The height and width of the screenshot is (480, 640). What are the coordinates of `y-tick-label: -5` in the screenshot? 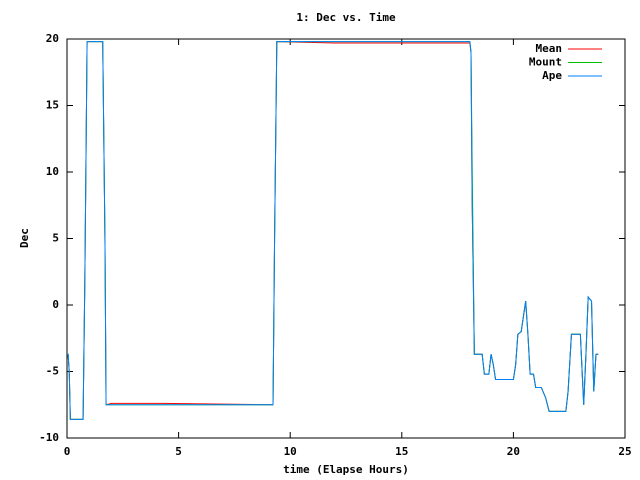 It's located at (52, 371).